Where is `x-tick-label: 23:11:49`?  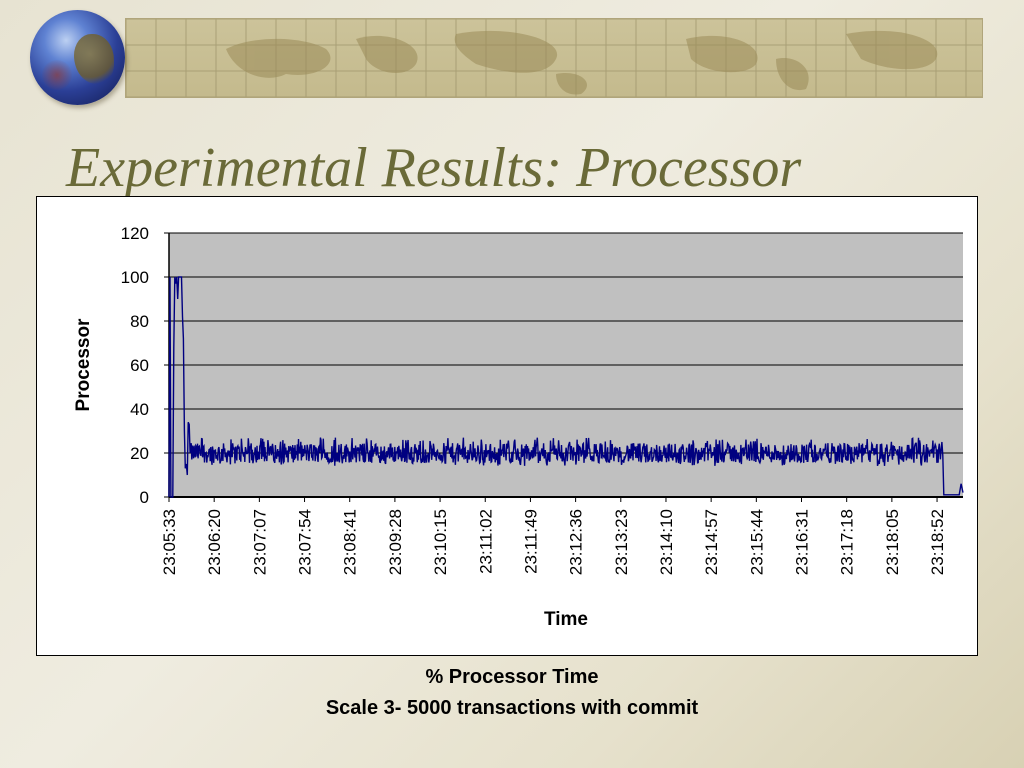 x-tick-label: 23:11:49 is located at coordinates (530, 541).